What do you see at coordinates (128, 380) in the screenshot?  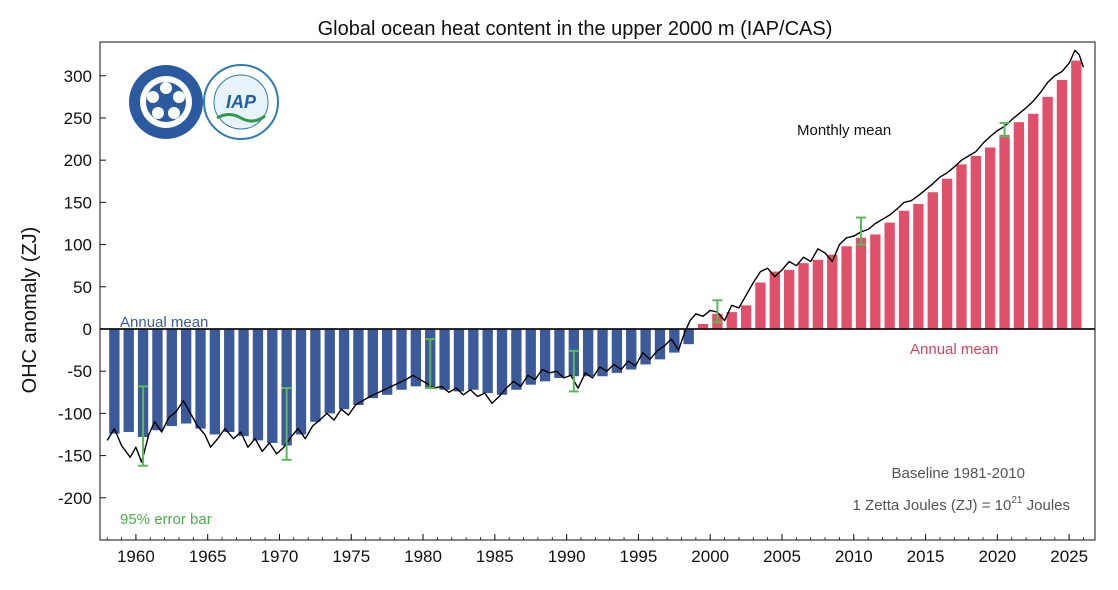 I see `annual-bar-1959` at bounding box center [128, 380].